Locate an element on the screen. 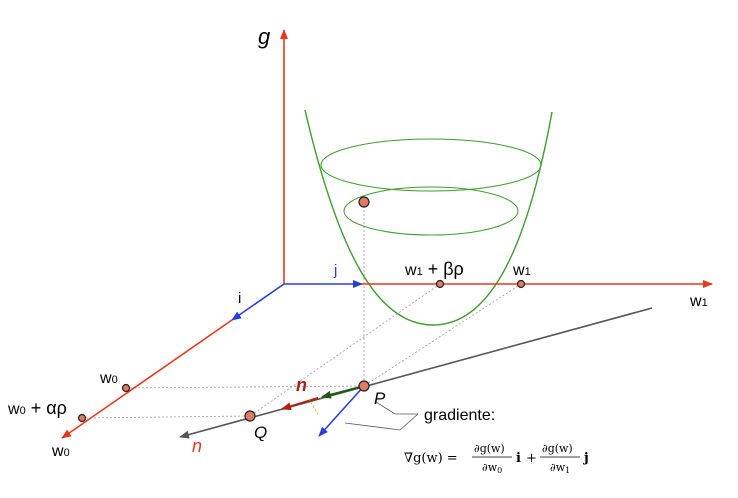  formula-term1-vector: i is located at coordinates (518, 458).